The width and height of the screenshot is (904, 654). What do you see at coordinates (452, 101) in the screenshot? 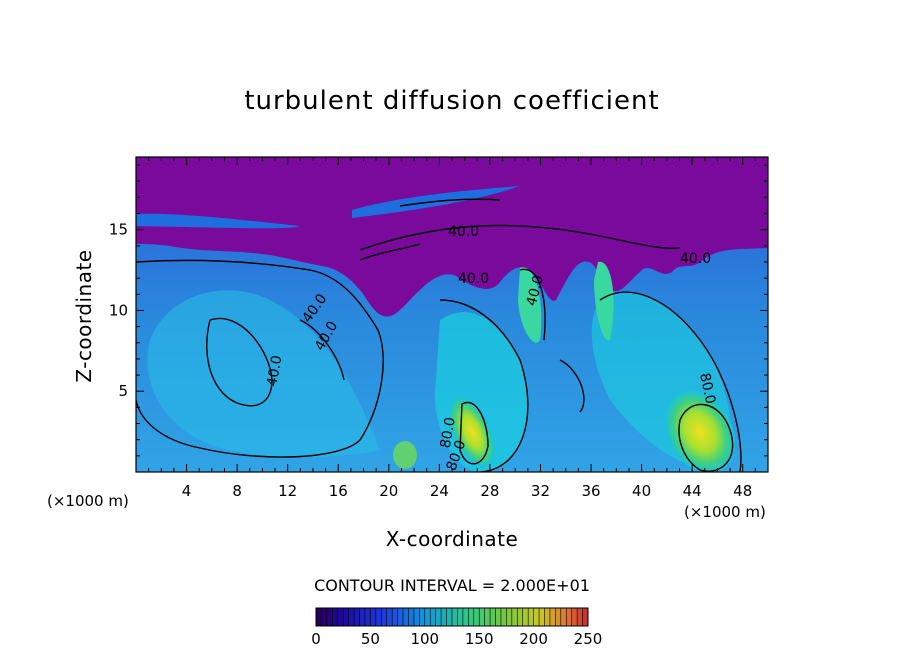
I see `chart-title: turbulent diffusion coefficient` at bounding box center [452, 101].